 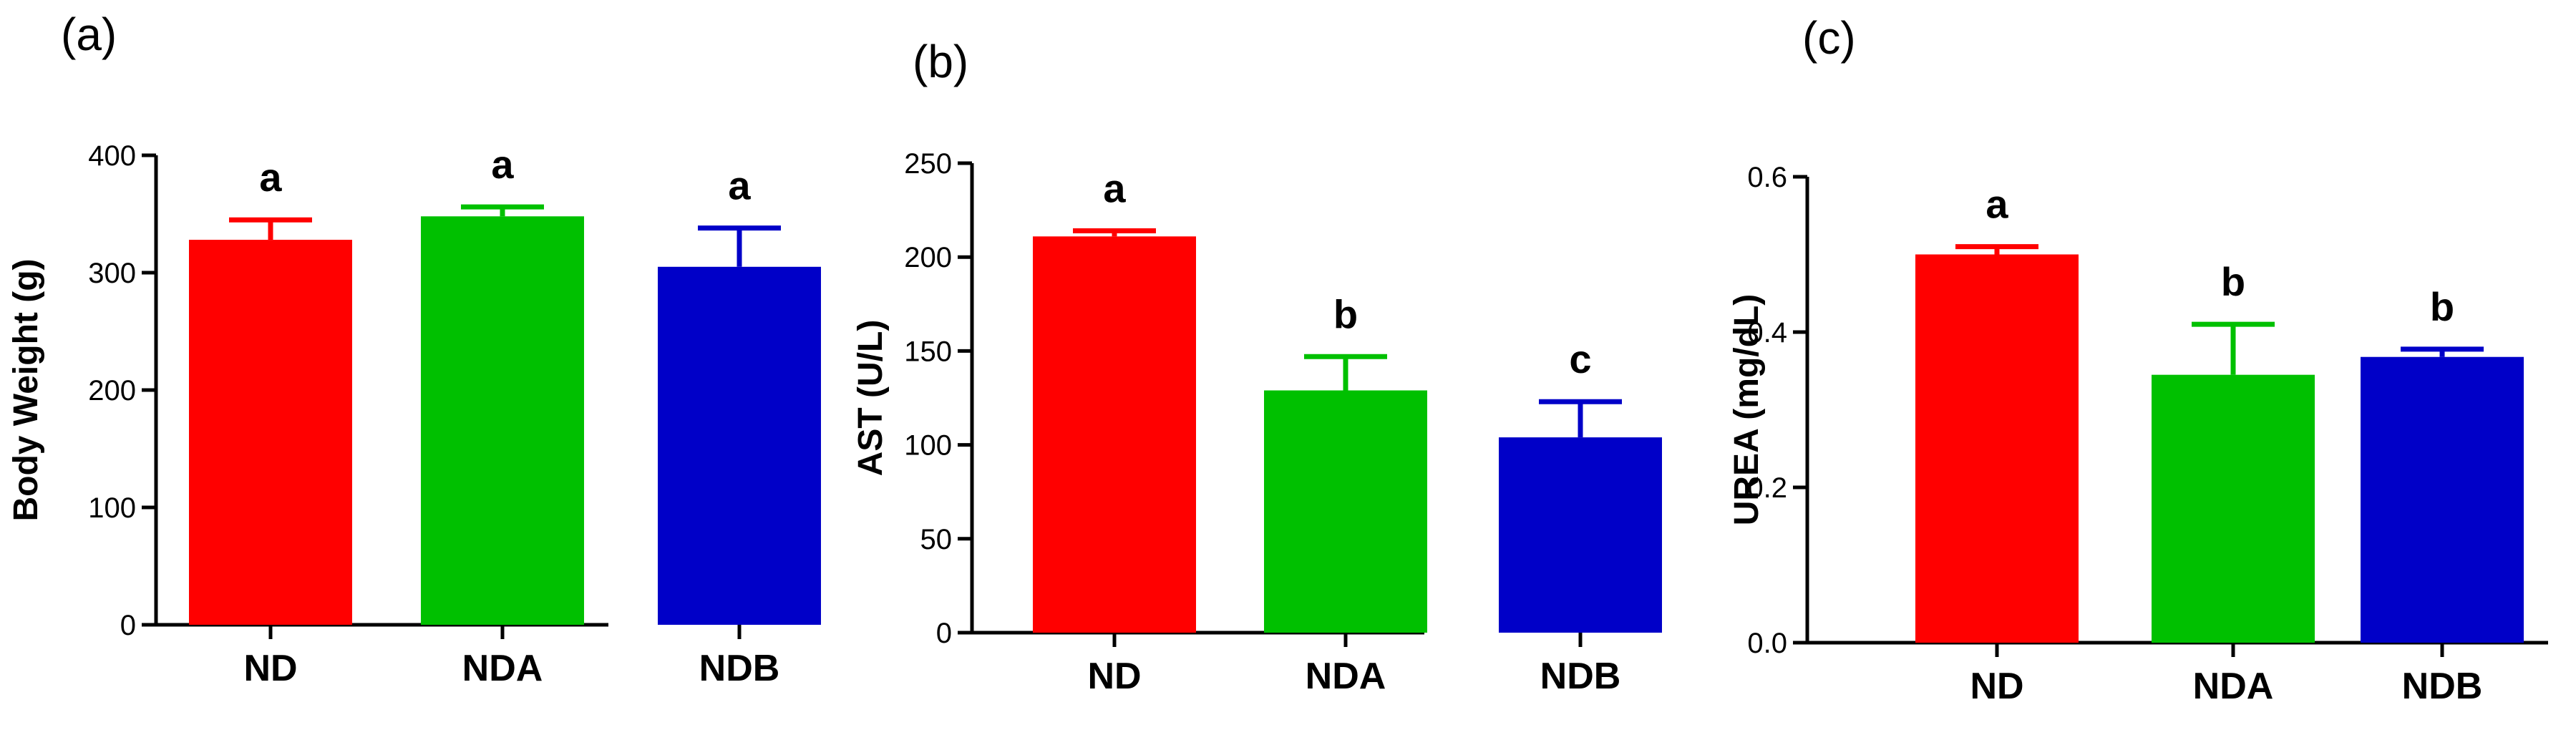 What do you see at coordinates (1767, 333) in the screenshot?
I see `y-tick-label: 0.4` at bounding box center [1767, 333].